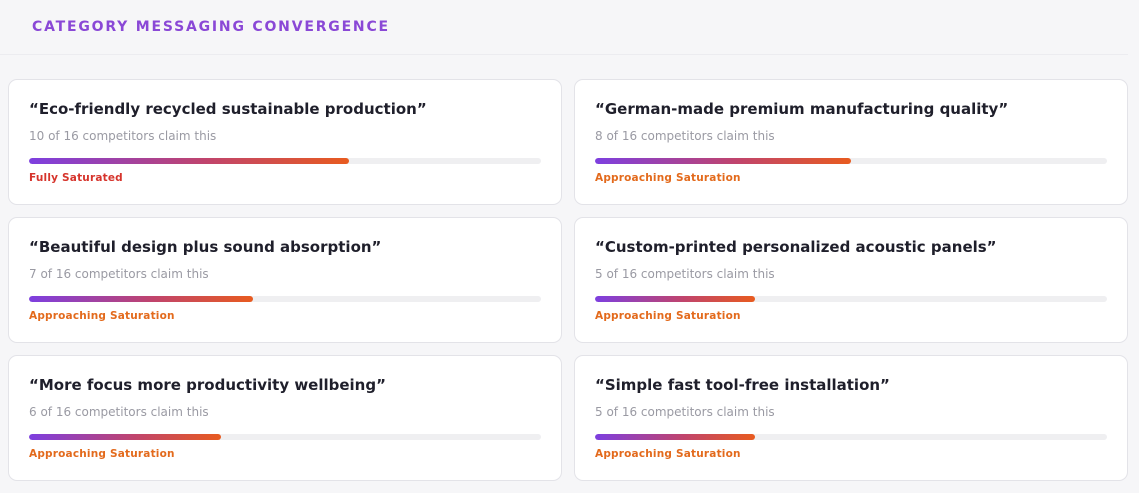 This screenshot has height=493, width=1139. What do you see at coordinates (119, 412) in the screenshot?
I see `competitor-count: 6 of 16 competitors claim this` at bounding box center [119, 412].